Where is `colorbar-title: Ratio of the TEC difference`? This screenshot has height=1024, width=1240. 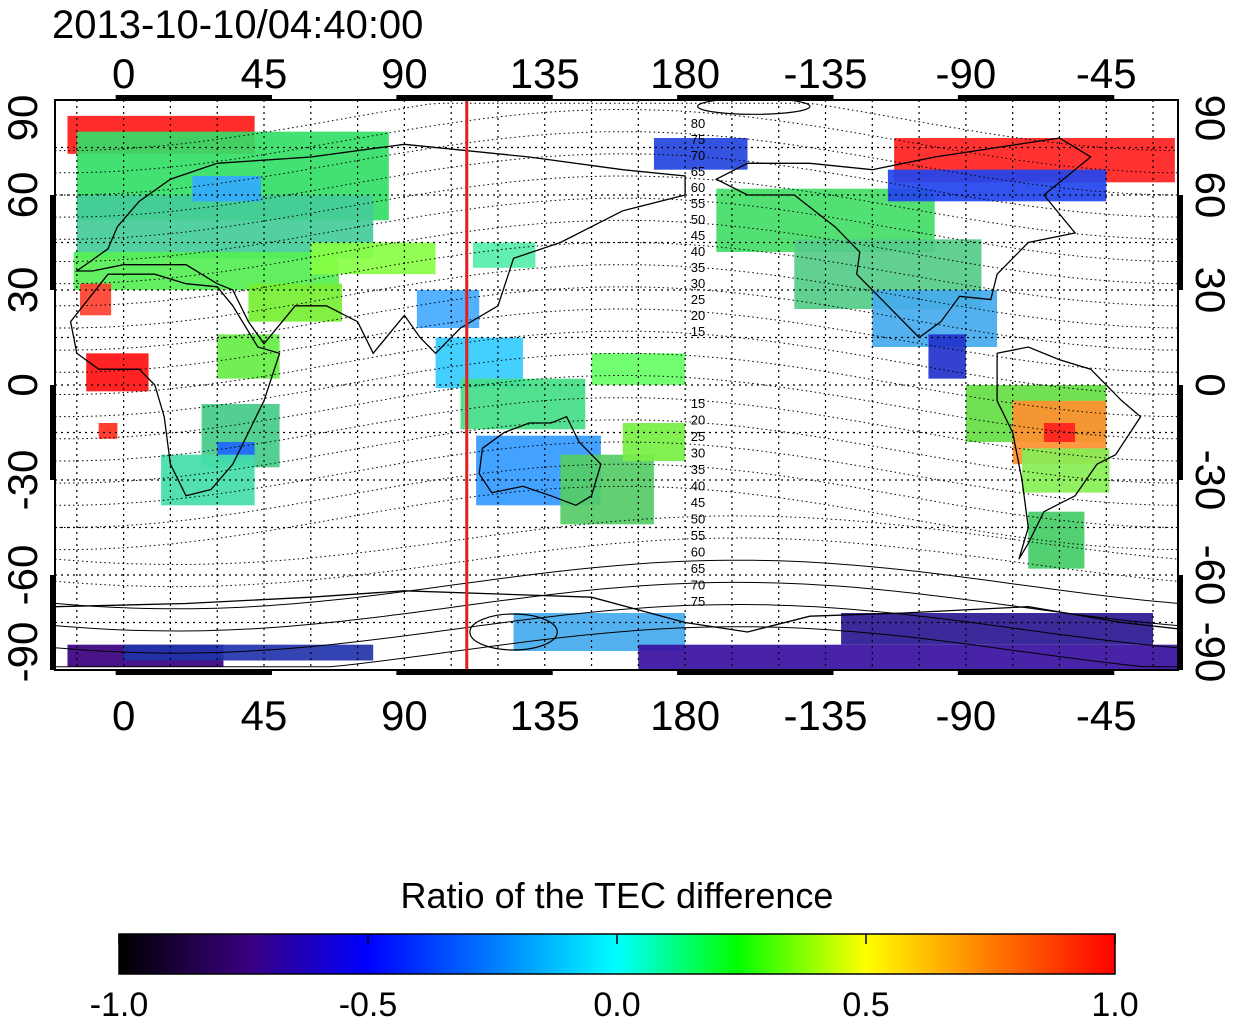
colorbar-title: Ratio of the TEC difference is located at coordinates (617, 895).